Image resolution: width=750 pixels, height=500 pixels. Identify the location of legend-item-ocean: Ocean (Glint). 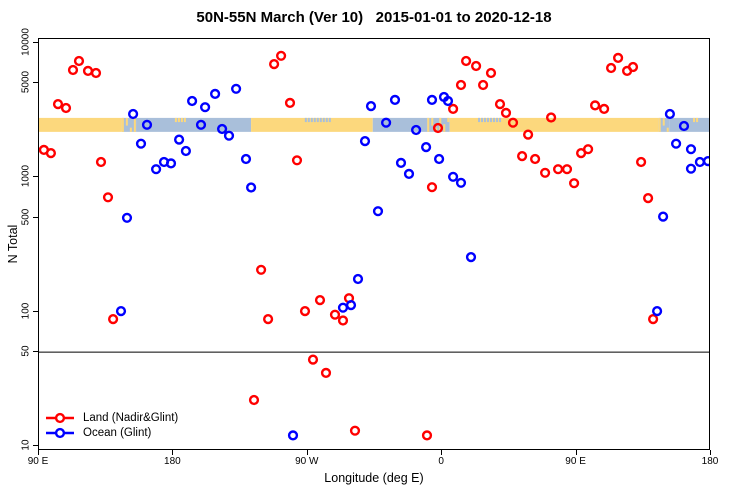
(112, 432).